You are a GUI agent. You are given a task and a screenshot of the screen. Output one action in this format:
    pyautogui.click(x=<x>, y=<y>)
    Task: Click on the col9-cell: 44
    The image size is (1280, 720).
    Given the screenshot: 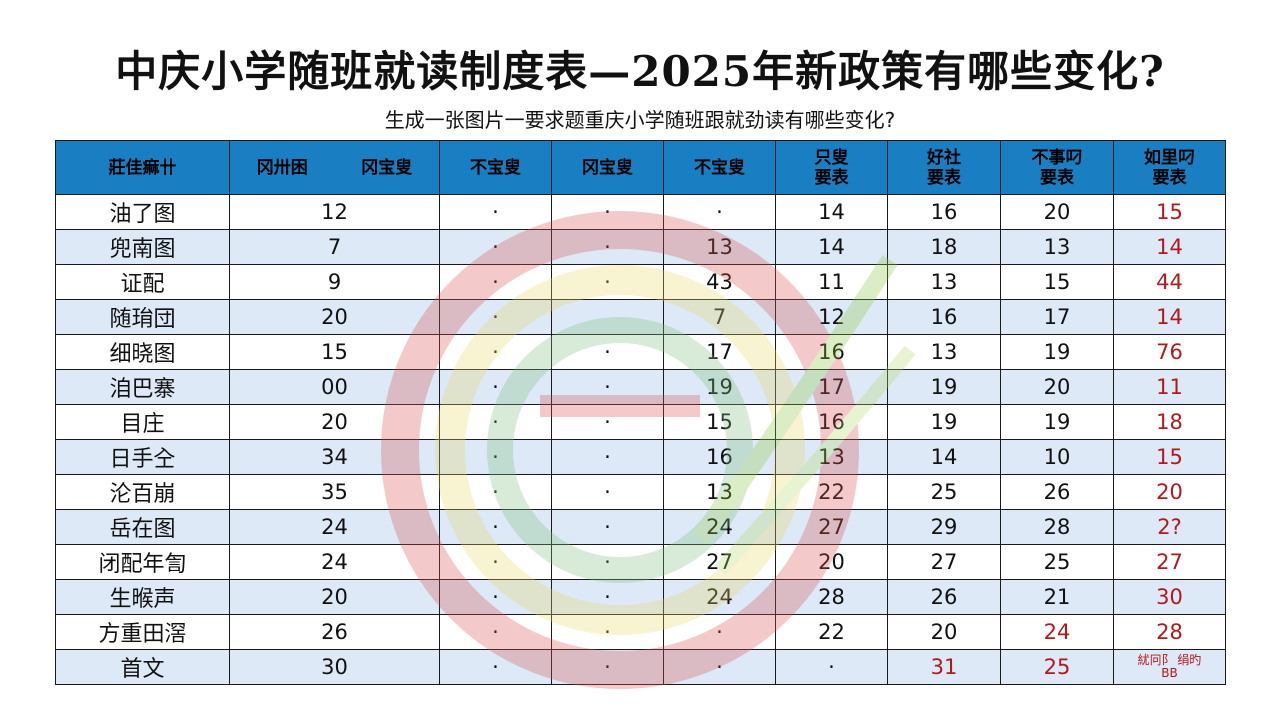 What is the action you would take?
    pyautogui.click(x=1169, y=282)
    